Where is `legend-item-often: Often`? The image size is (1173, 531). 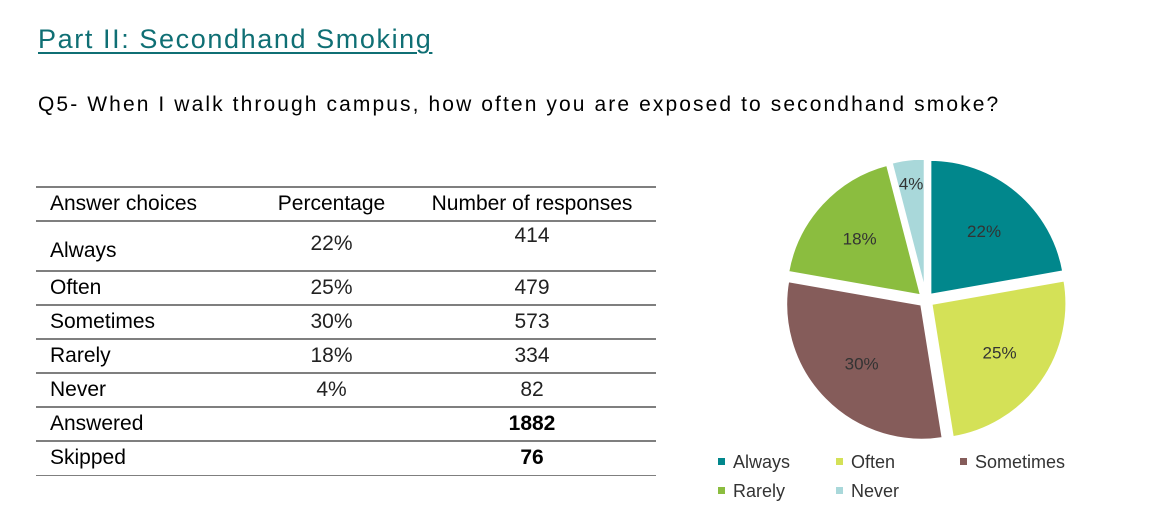 legend-item-often: Often is located at coordinates (865, 462).